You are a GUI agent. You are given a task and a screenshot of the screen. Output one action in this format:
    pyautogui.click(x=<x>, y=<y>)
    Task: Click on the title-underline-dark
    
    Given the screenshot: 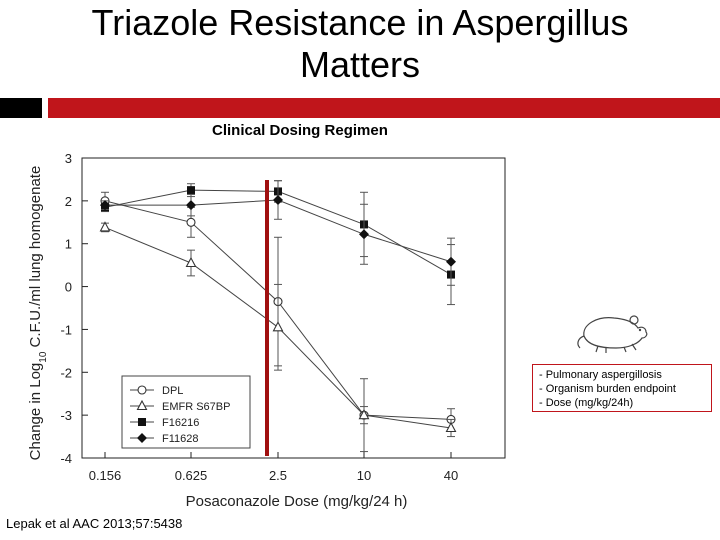 What is the action you would take?
    pyautogui.click(x=21, y=108)
    